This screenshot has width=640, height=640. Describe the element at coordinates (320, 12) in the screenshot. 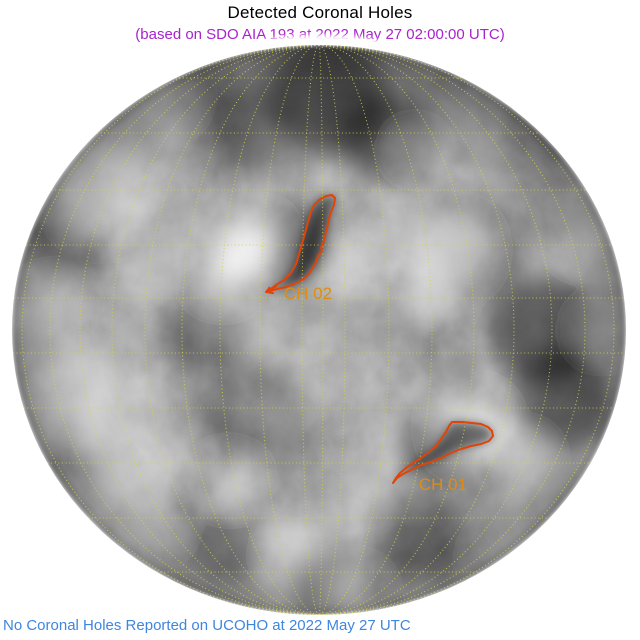

I see `figure-title: Detected Coronal Holes` at that location.